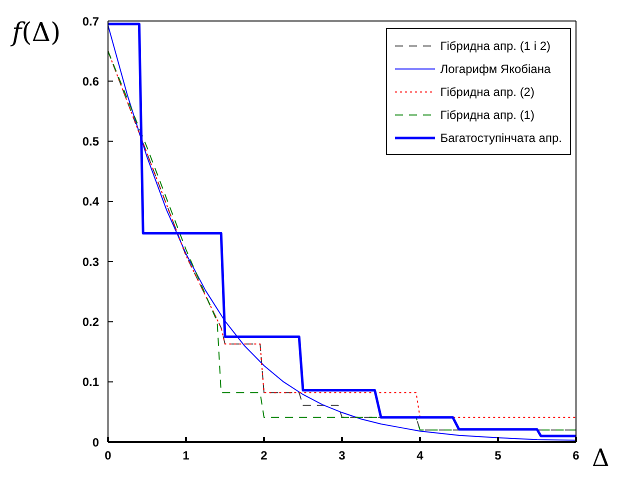 This screenshot has height=479, width=622. I want to click on y-tick-label: 0.3, so click(91, 261).